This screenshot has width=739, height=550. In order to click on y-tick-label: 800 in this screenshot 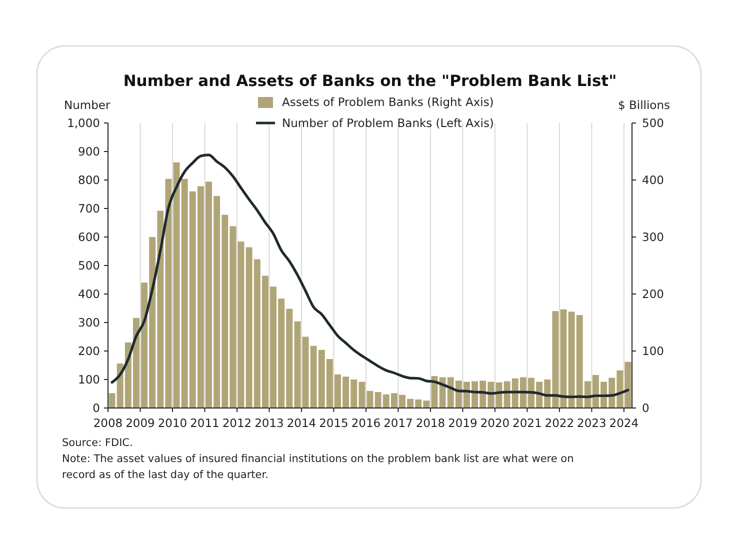, I will do `click(89, 180)`.